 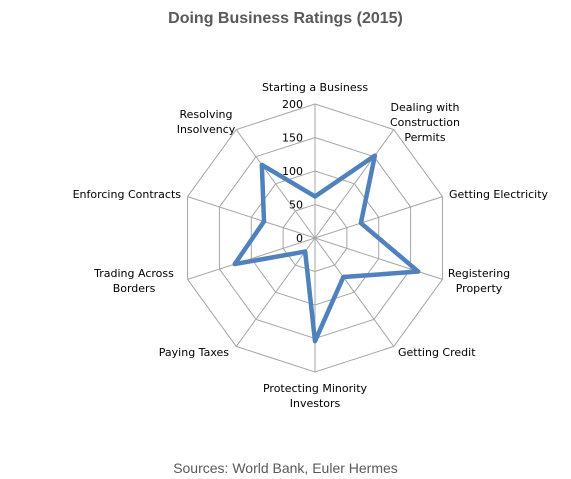 What do you see at coordinates (499, 194) in the screenshot?
I see `category-label-2: Getting Electricity` at bounding box center [499, 194].